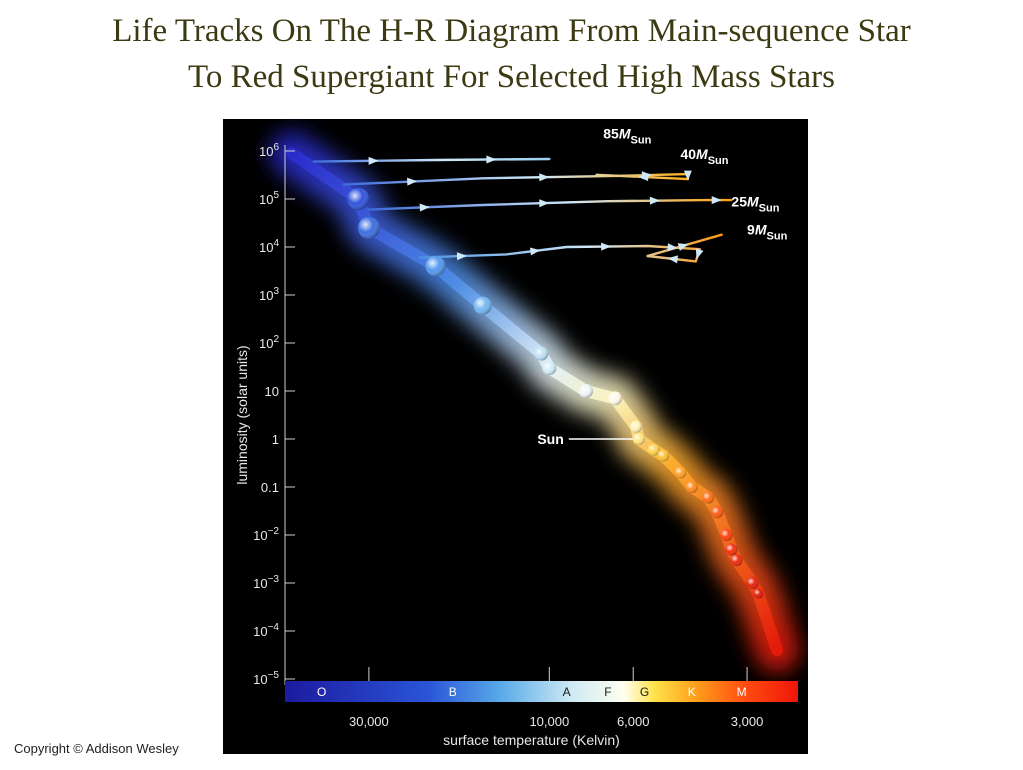 This screenshot has height=770, width=1023. What do you see at coordinates (266, 678) in the screenshot?
I see `y-tick-label: 10⁻⁵` at bounding box center [266, 678].